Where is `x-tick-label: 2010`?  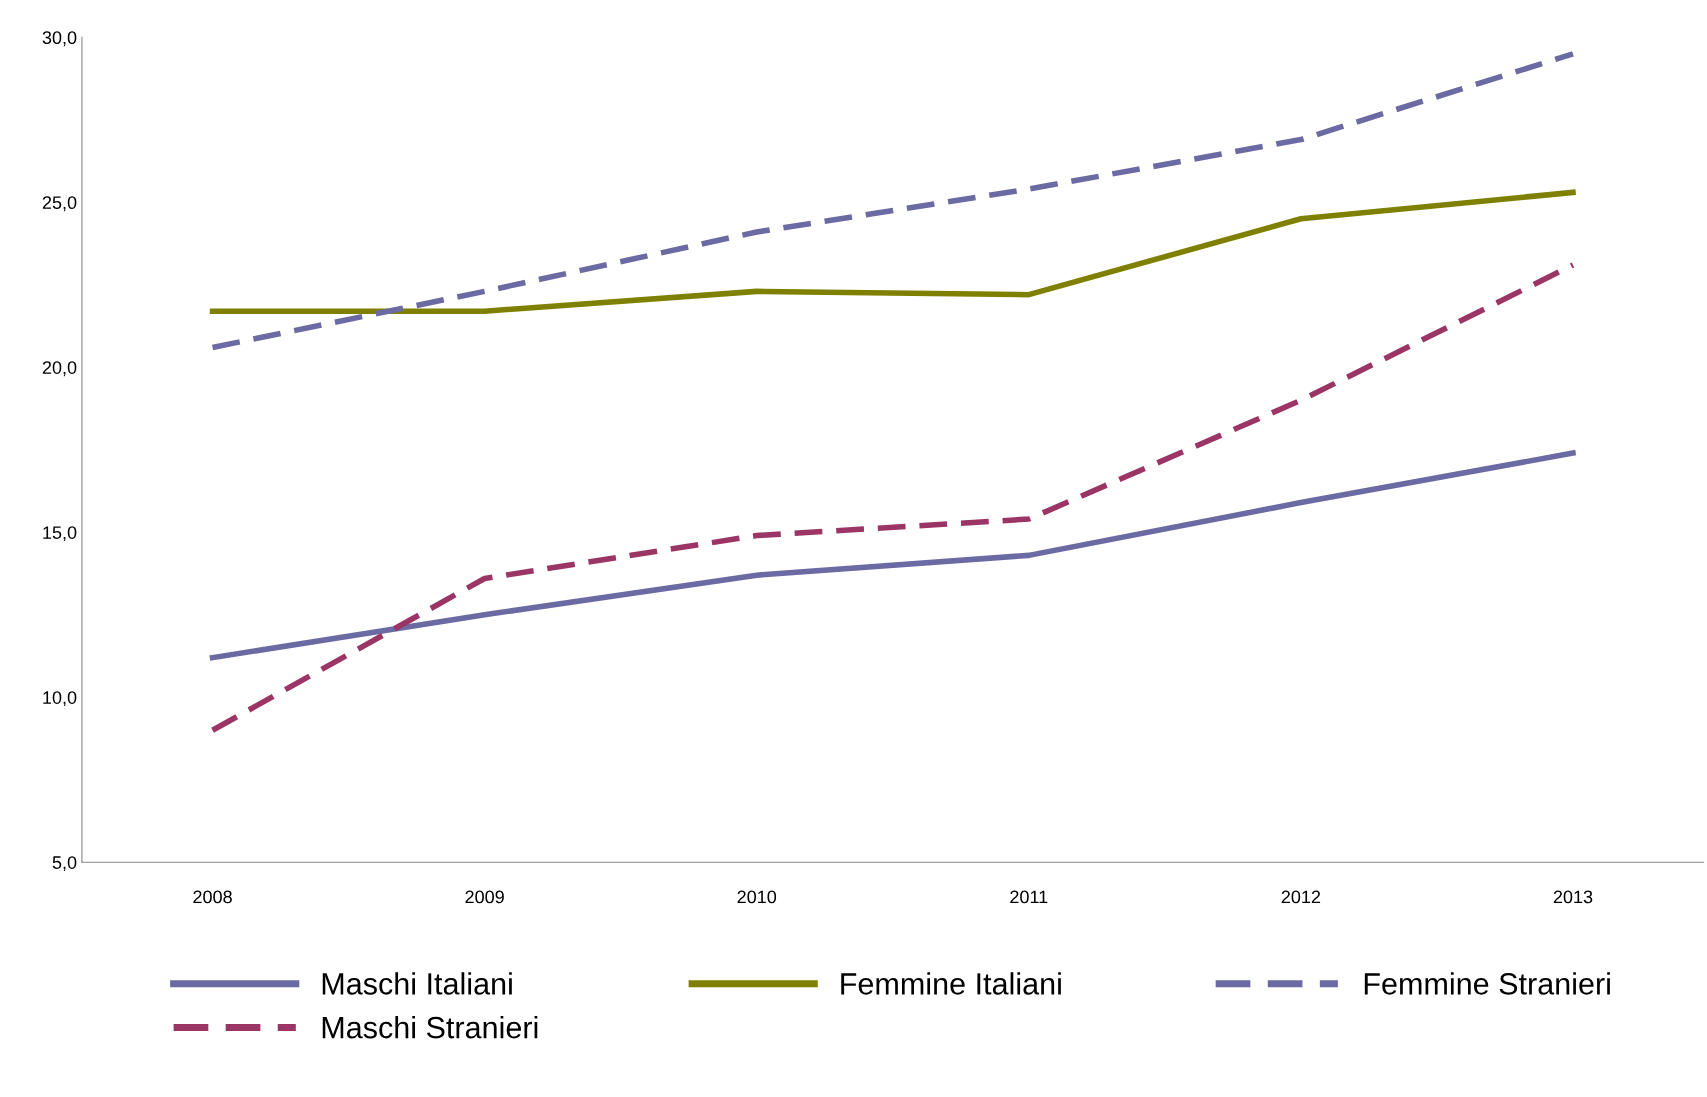 x-tick-label: 2010 is located at coordinates (757, 897).